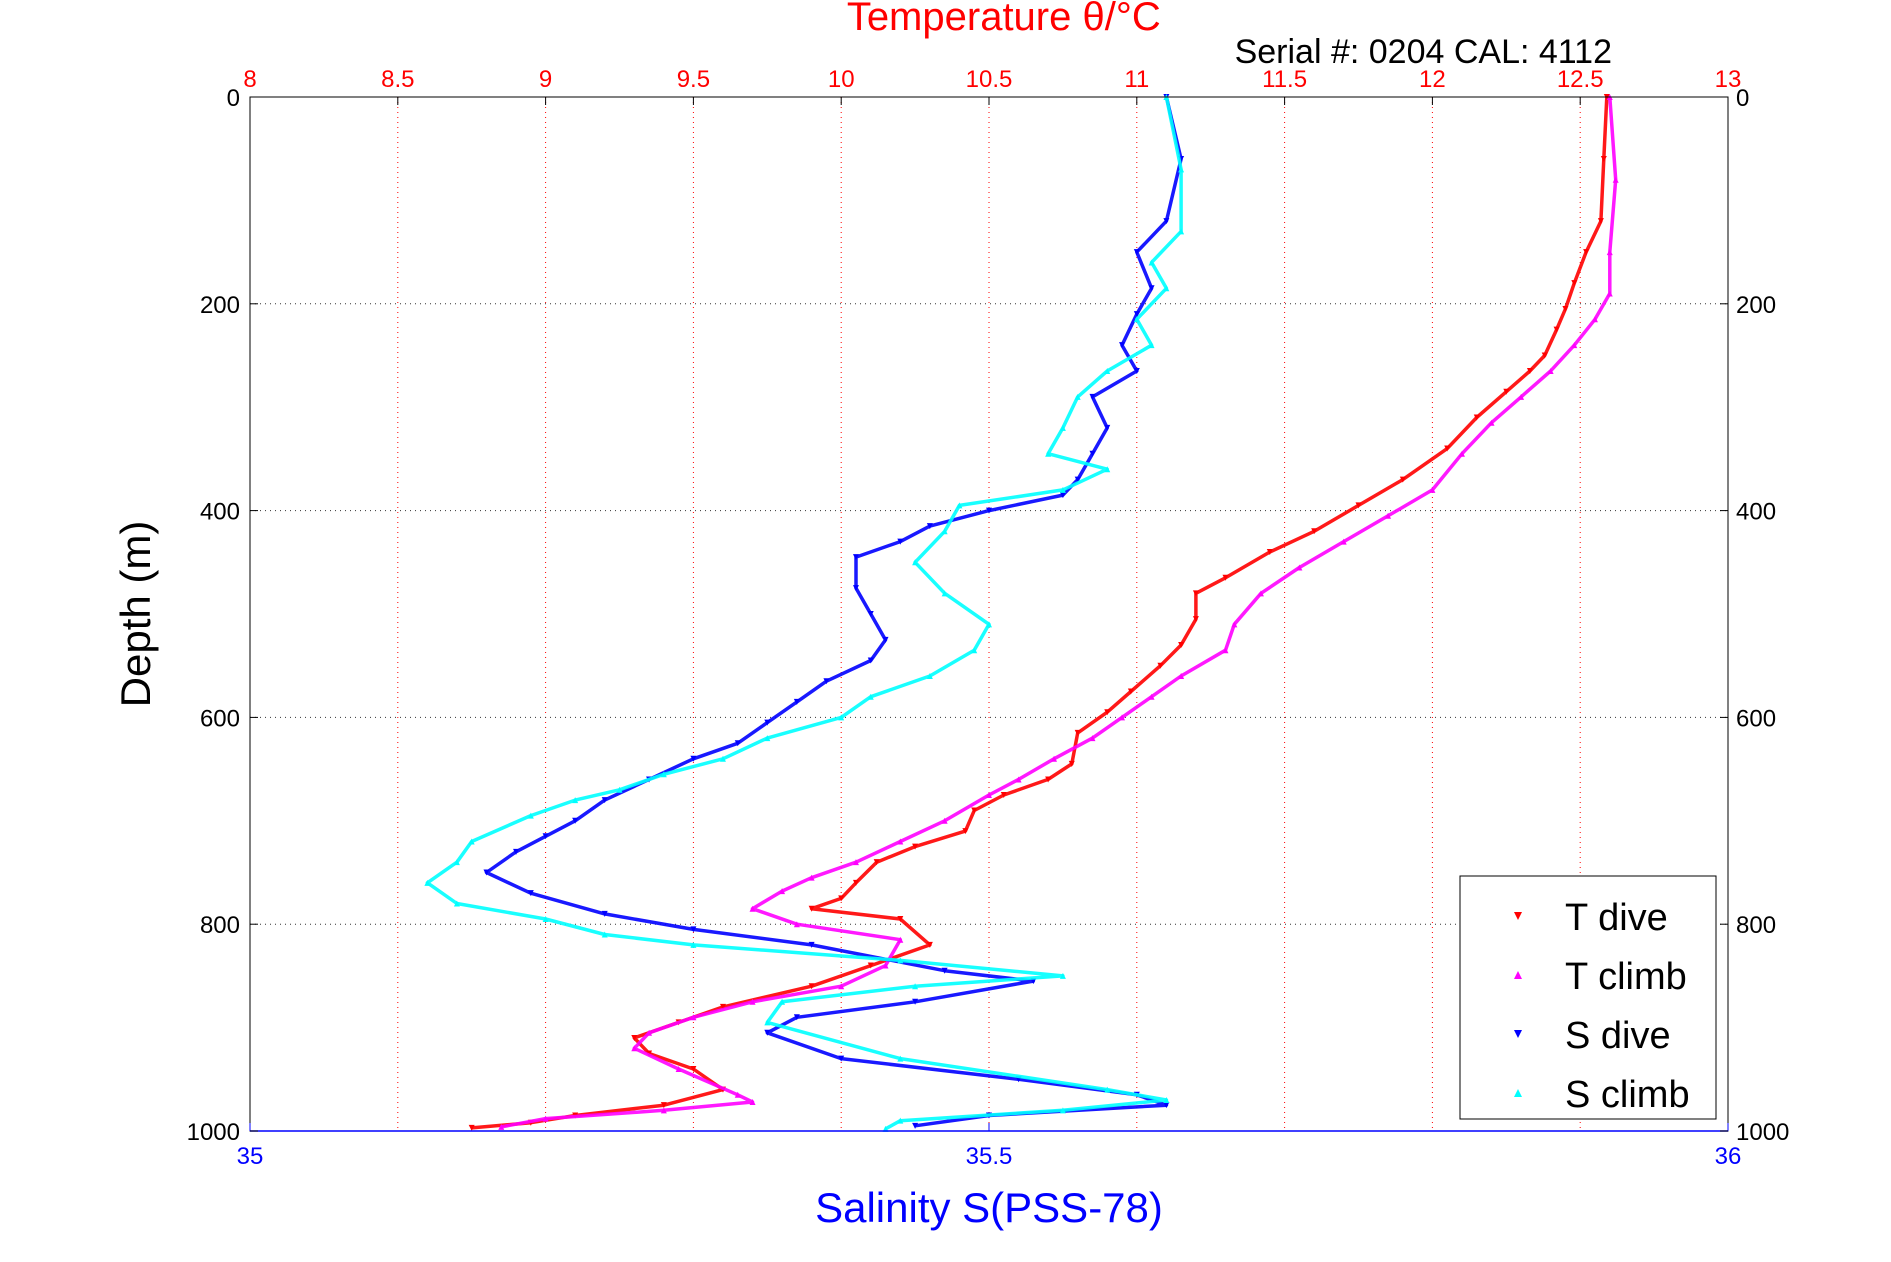 Image resolution: width=1891 pixels, height=1262 pixels. I want to click on depth-tick-label-left: 600, so click(220, 718).